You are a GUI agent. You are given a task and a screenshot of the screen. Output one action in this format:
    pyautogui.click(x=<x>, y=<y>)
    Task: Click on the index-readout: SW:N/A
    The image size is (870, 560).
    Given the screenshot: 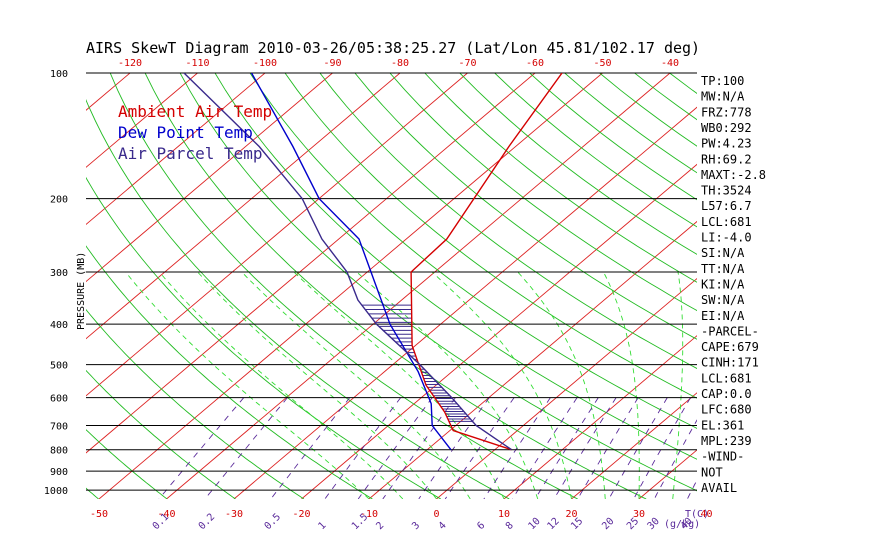 What is the action you would take?
    pyautogui.click(x=723, y=300)
    